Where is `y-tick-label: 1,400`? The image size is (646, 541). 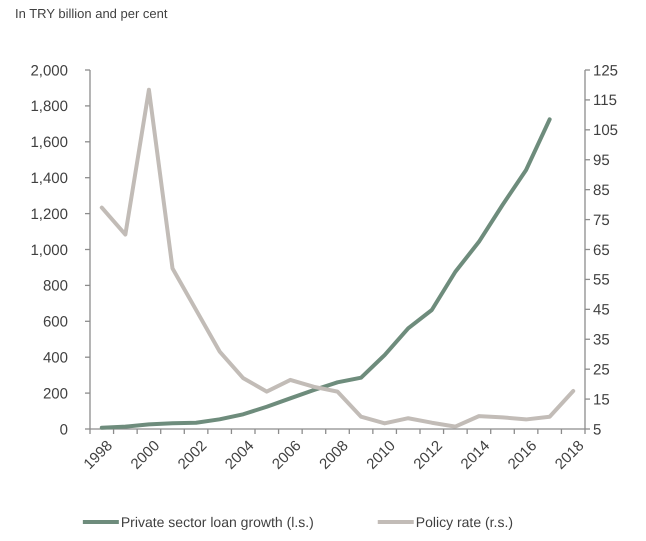 y-tick-label: 1,400 is located at coordinates (49, 178).